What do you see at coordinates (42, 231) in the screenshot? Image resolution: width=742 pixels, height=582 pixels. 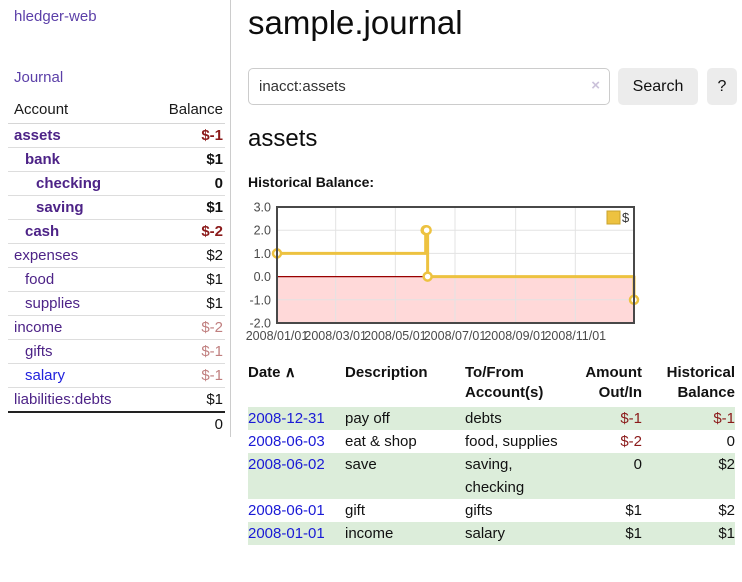 I see `account-link: cash` at bounding box center [42, 231].